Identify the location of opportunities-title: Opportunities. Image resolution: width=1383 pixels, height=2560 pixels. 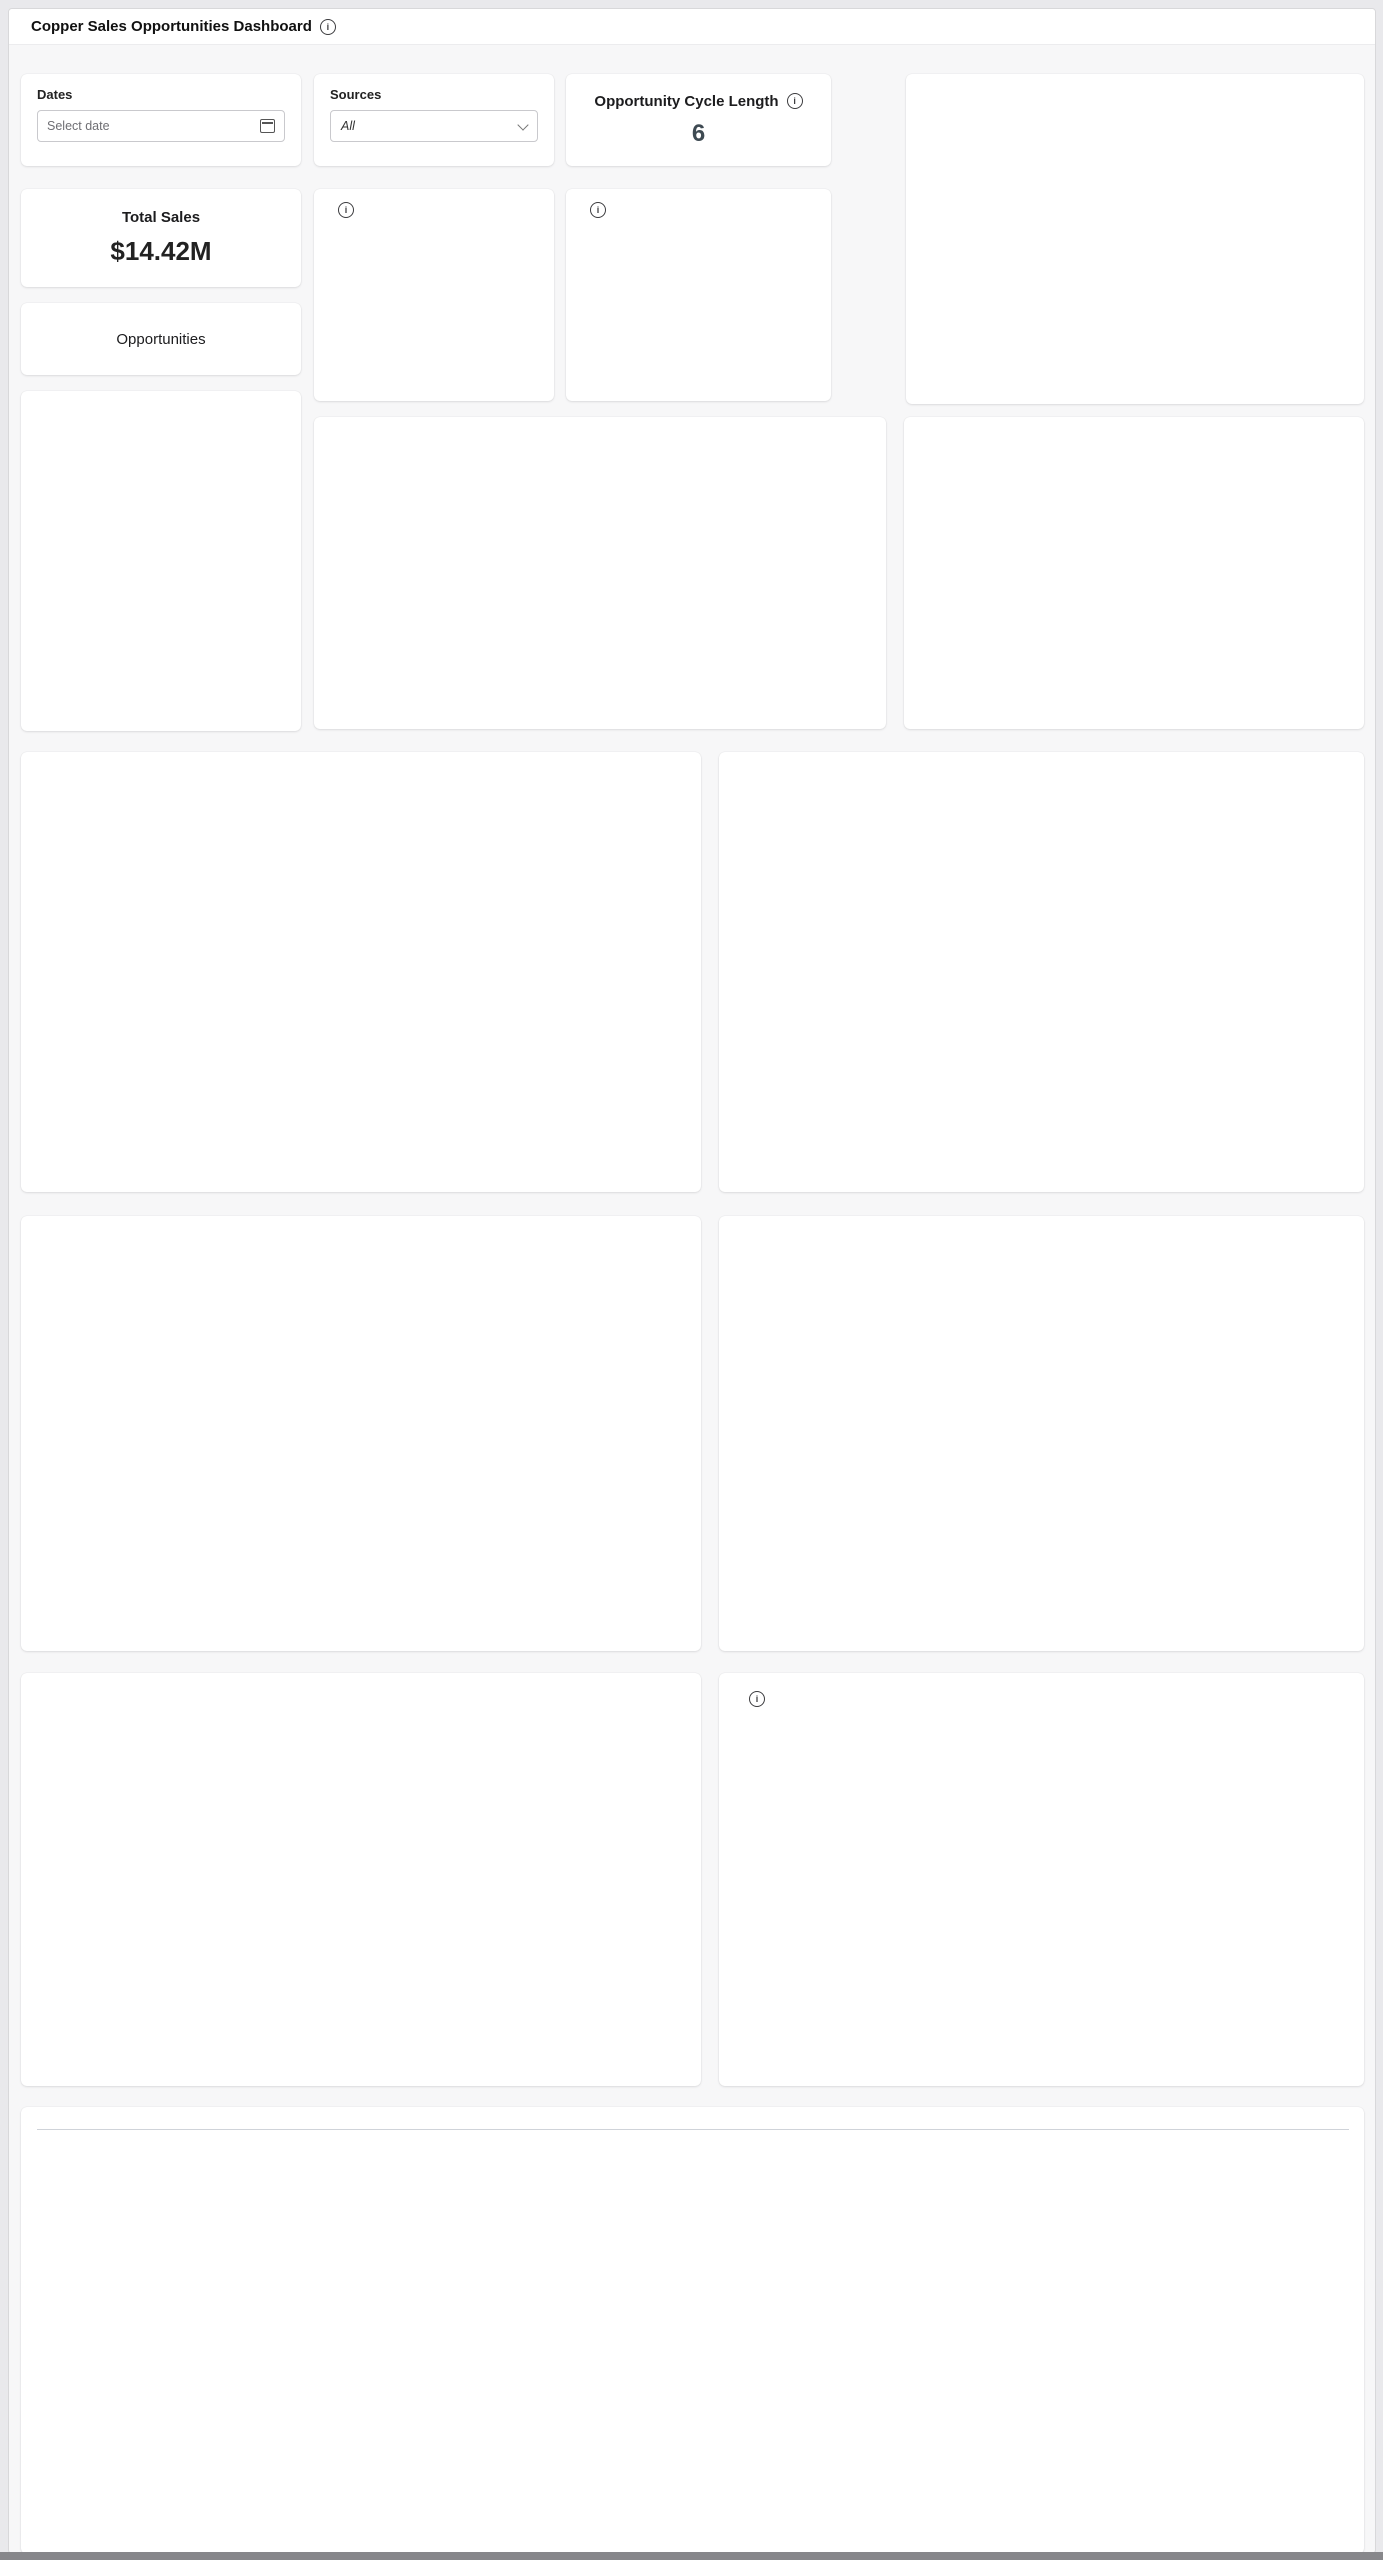
(161, 339).